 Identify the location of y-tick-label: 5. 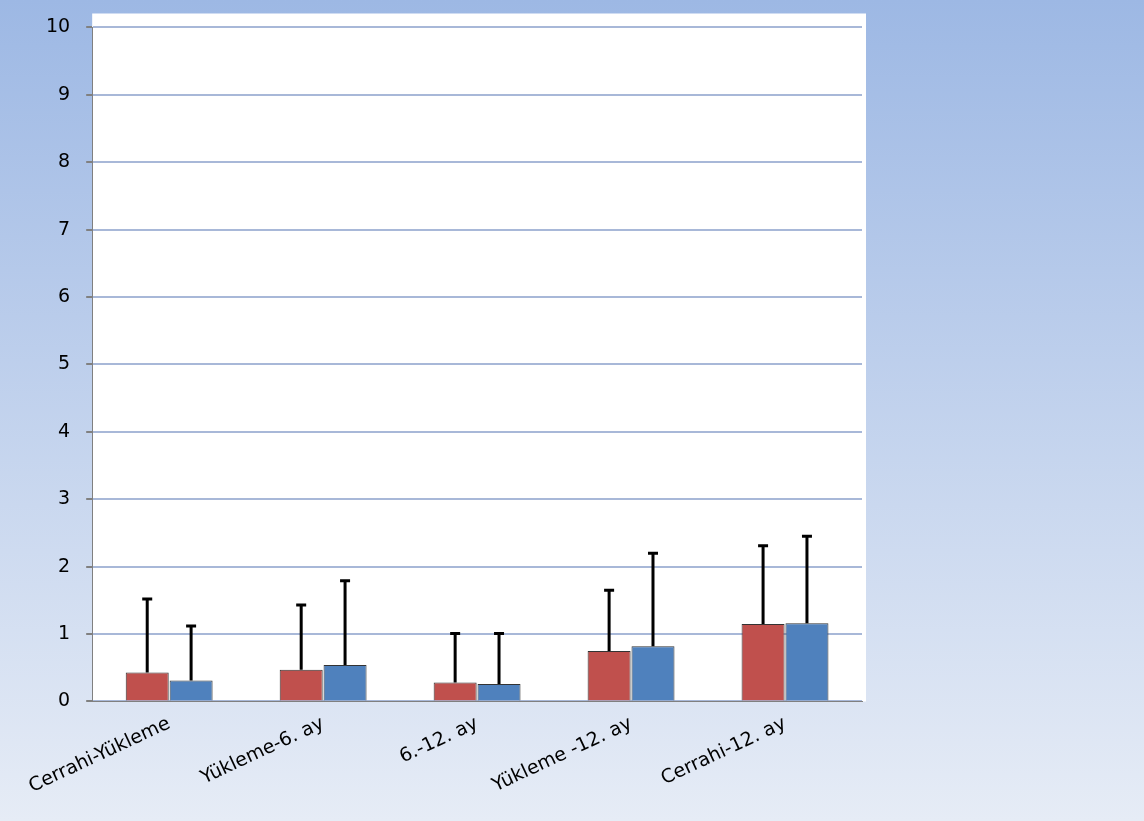
(64, 362).